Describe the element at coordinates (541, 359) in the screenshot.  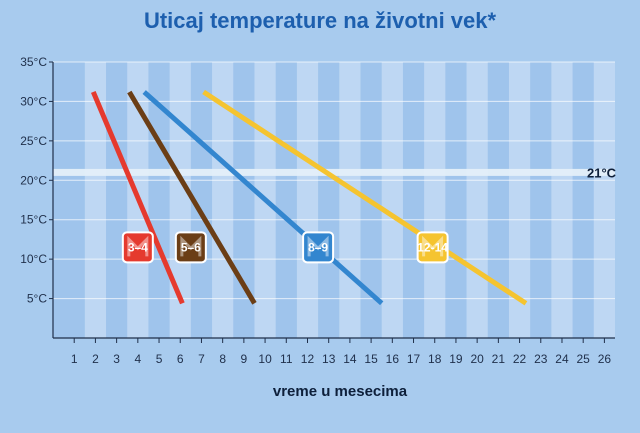
I see `x-tick-label: 23` at that location.